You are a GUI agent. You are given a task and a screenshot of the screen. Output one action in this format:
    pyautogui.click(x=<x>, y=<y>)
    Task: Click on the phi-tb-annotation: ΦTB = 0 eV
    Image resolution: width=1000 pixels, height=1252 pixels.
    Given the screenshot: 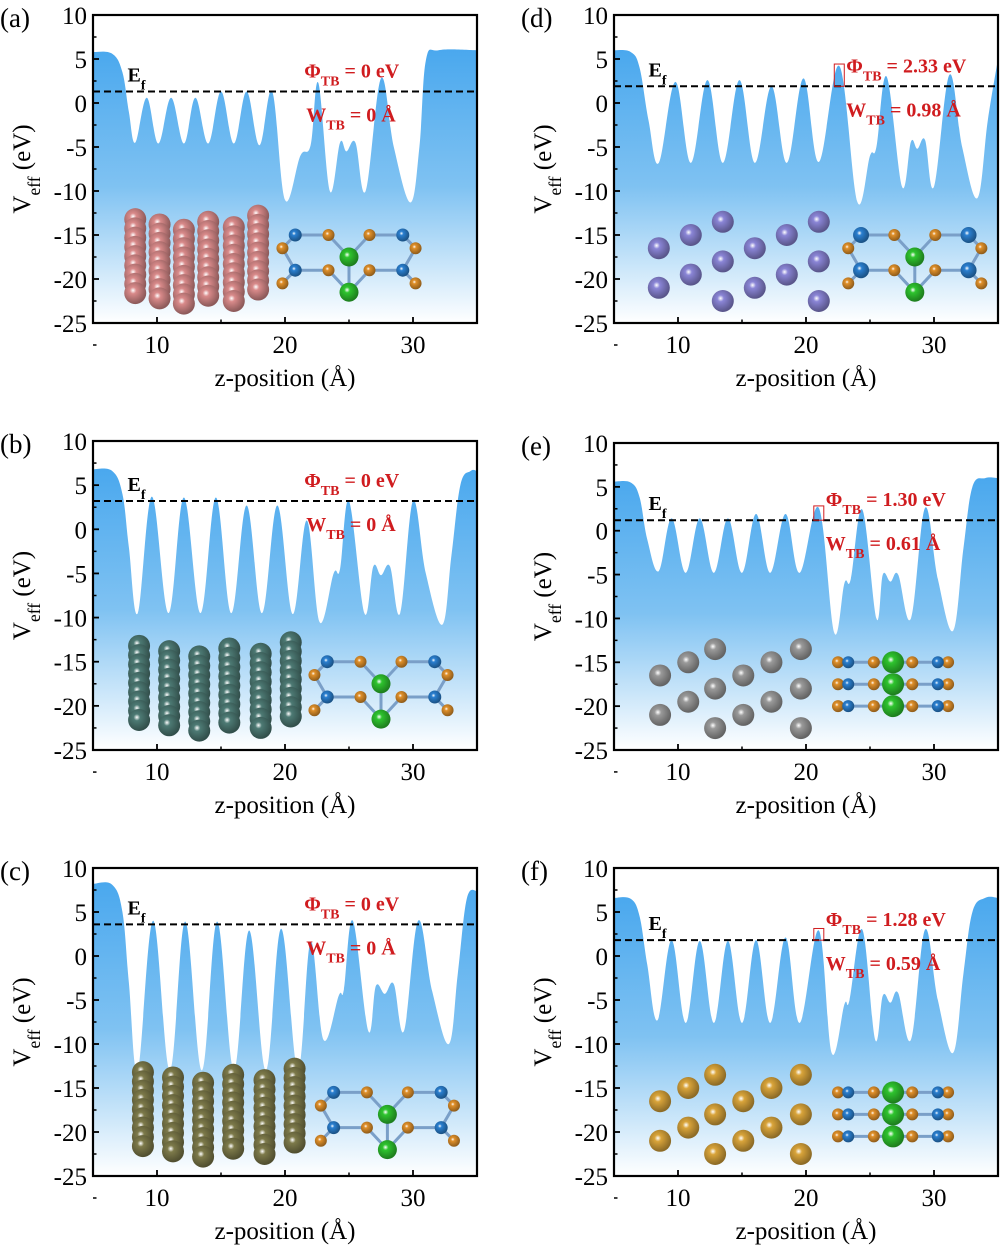 What is the action you would take?
    pyautogui.click(x=352, y=484)
    